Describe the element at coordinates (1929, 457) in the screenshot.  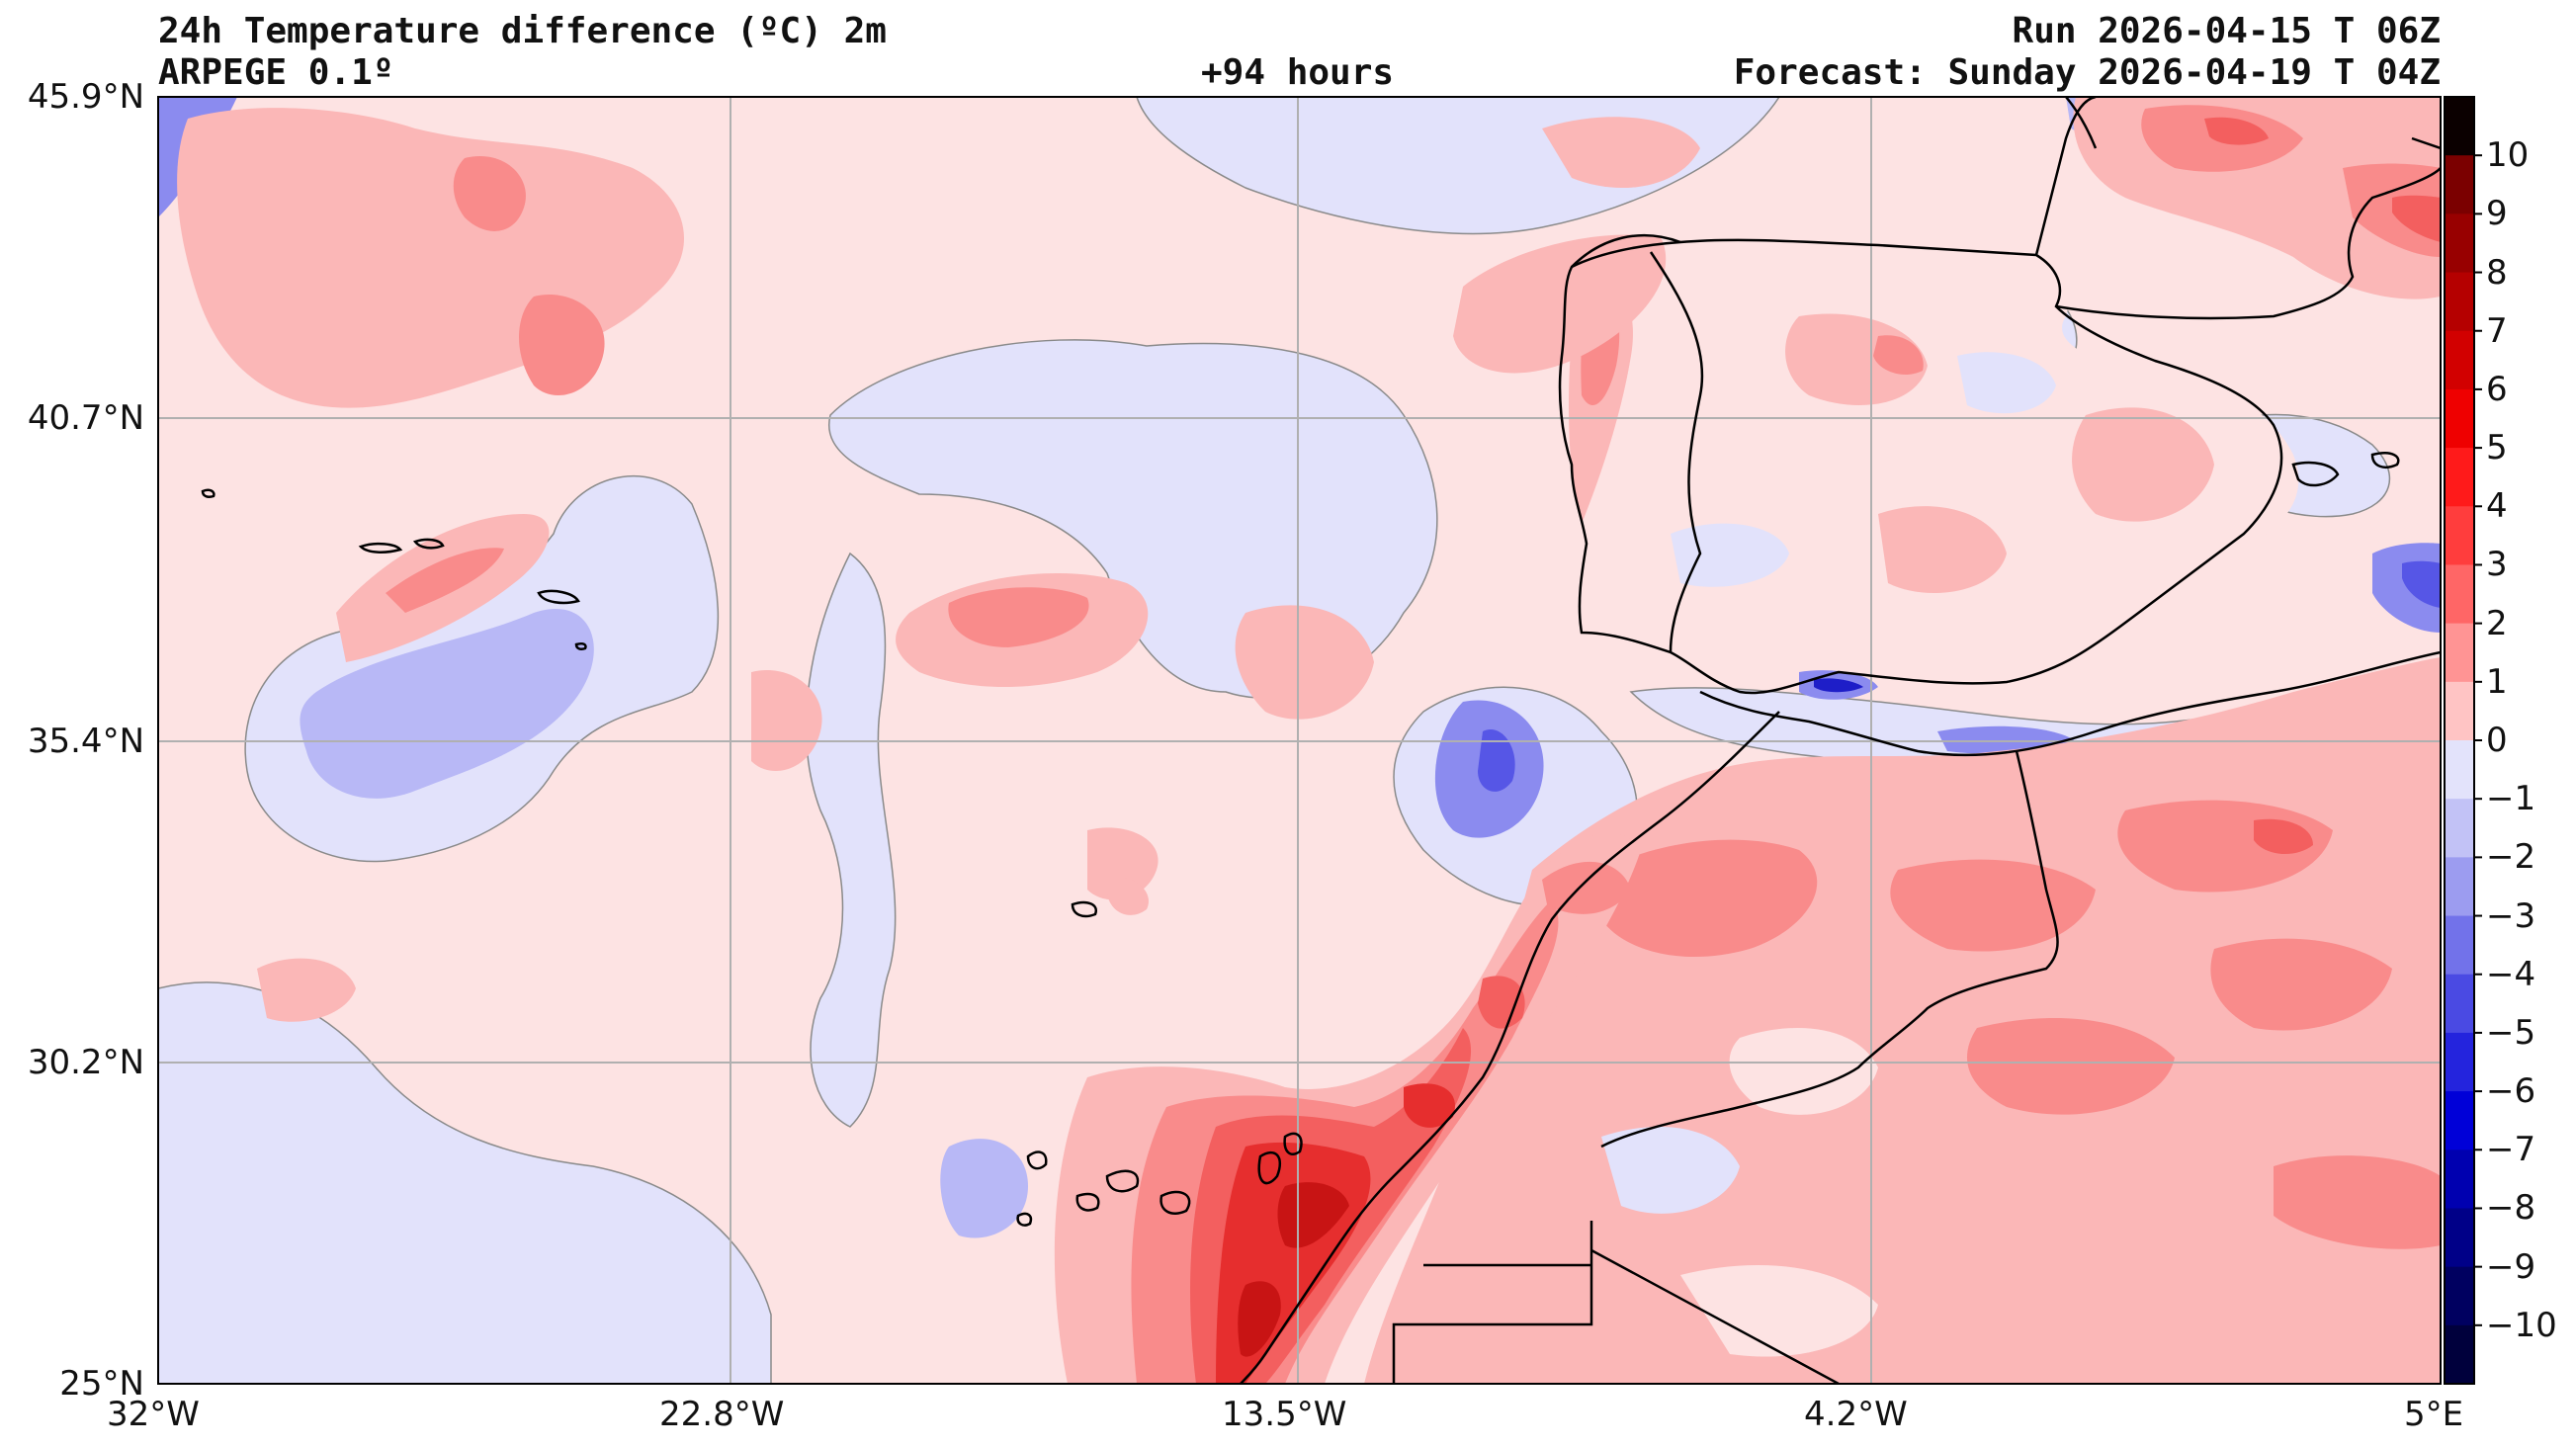
I see `iberia-temperature` at that location.